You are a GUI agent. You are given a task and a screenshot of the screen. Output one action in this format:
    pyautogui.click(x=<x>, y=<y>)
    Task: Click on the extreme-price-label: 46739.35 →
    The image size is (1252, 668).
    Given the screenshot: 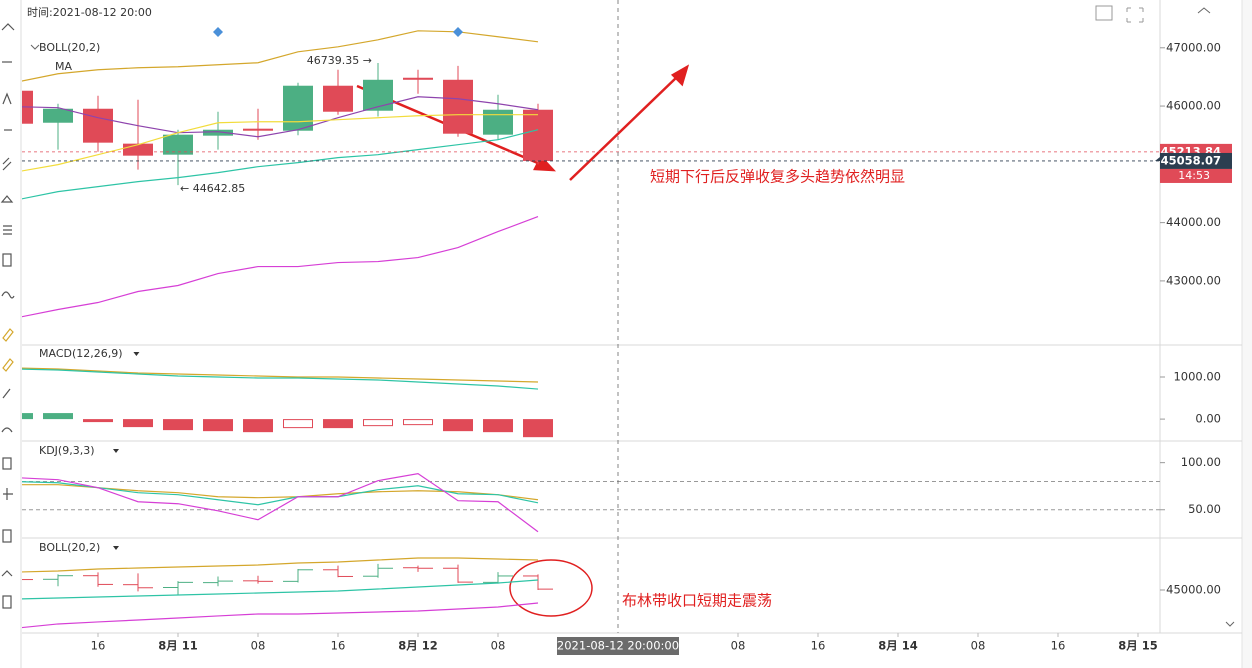 What is the action you would take?
    pyautogui.click(x=339, y=60)
    